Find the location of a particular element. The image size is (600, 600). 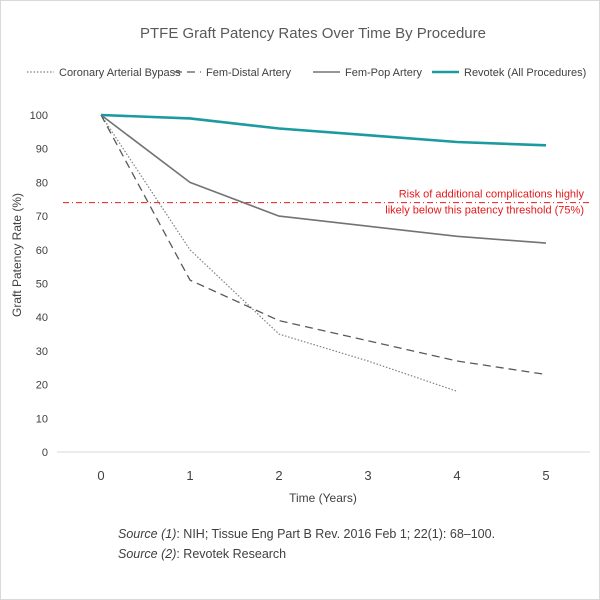

source-1-label: Source (1) is located at coordinates (147, 534).